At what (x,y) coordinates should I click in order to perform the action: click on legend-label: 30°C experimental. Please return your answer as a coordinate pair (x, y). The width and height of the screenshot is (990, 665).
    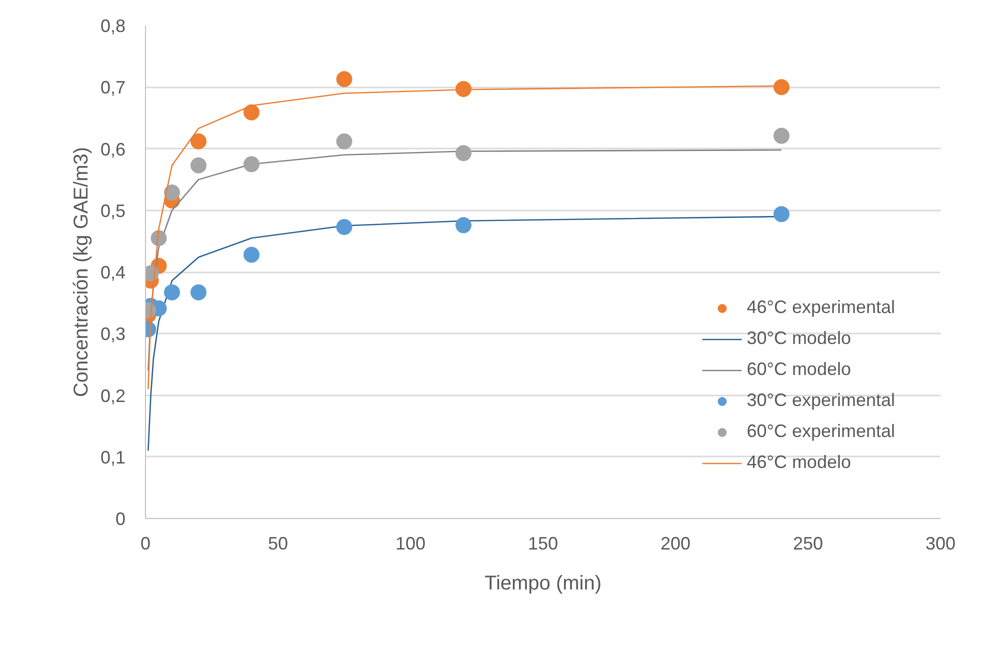
    Looking at the image, I should click on (820, 400).